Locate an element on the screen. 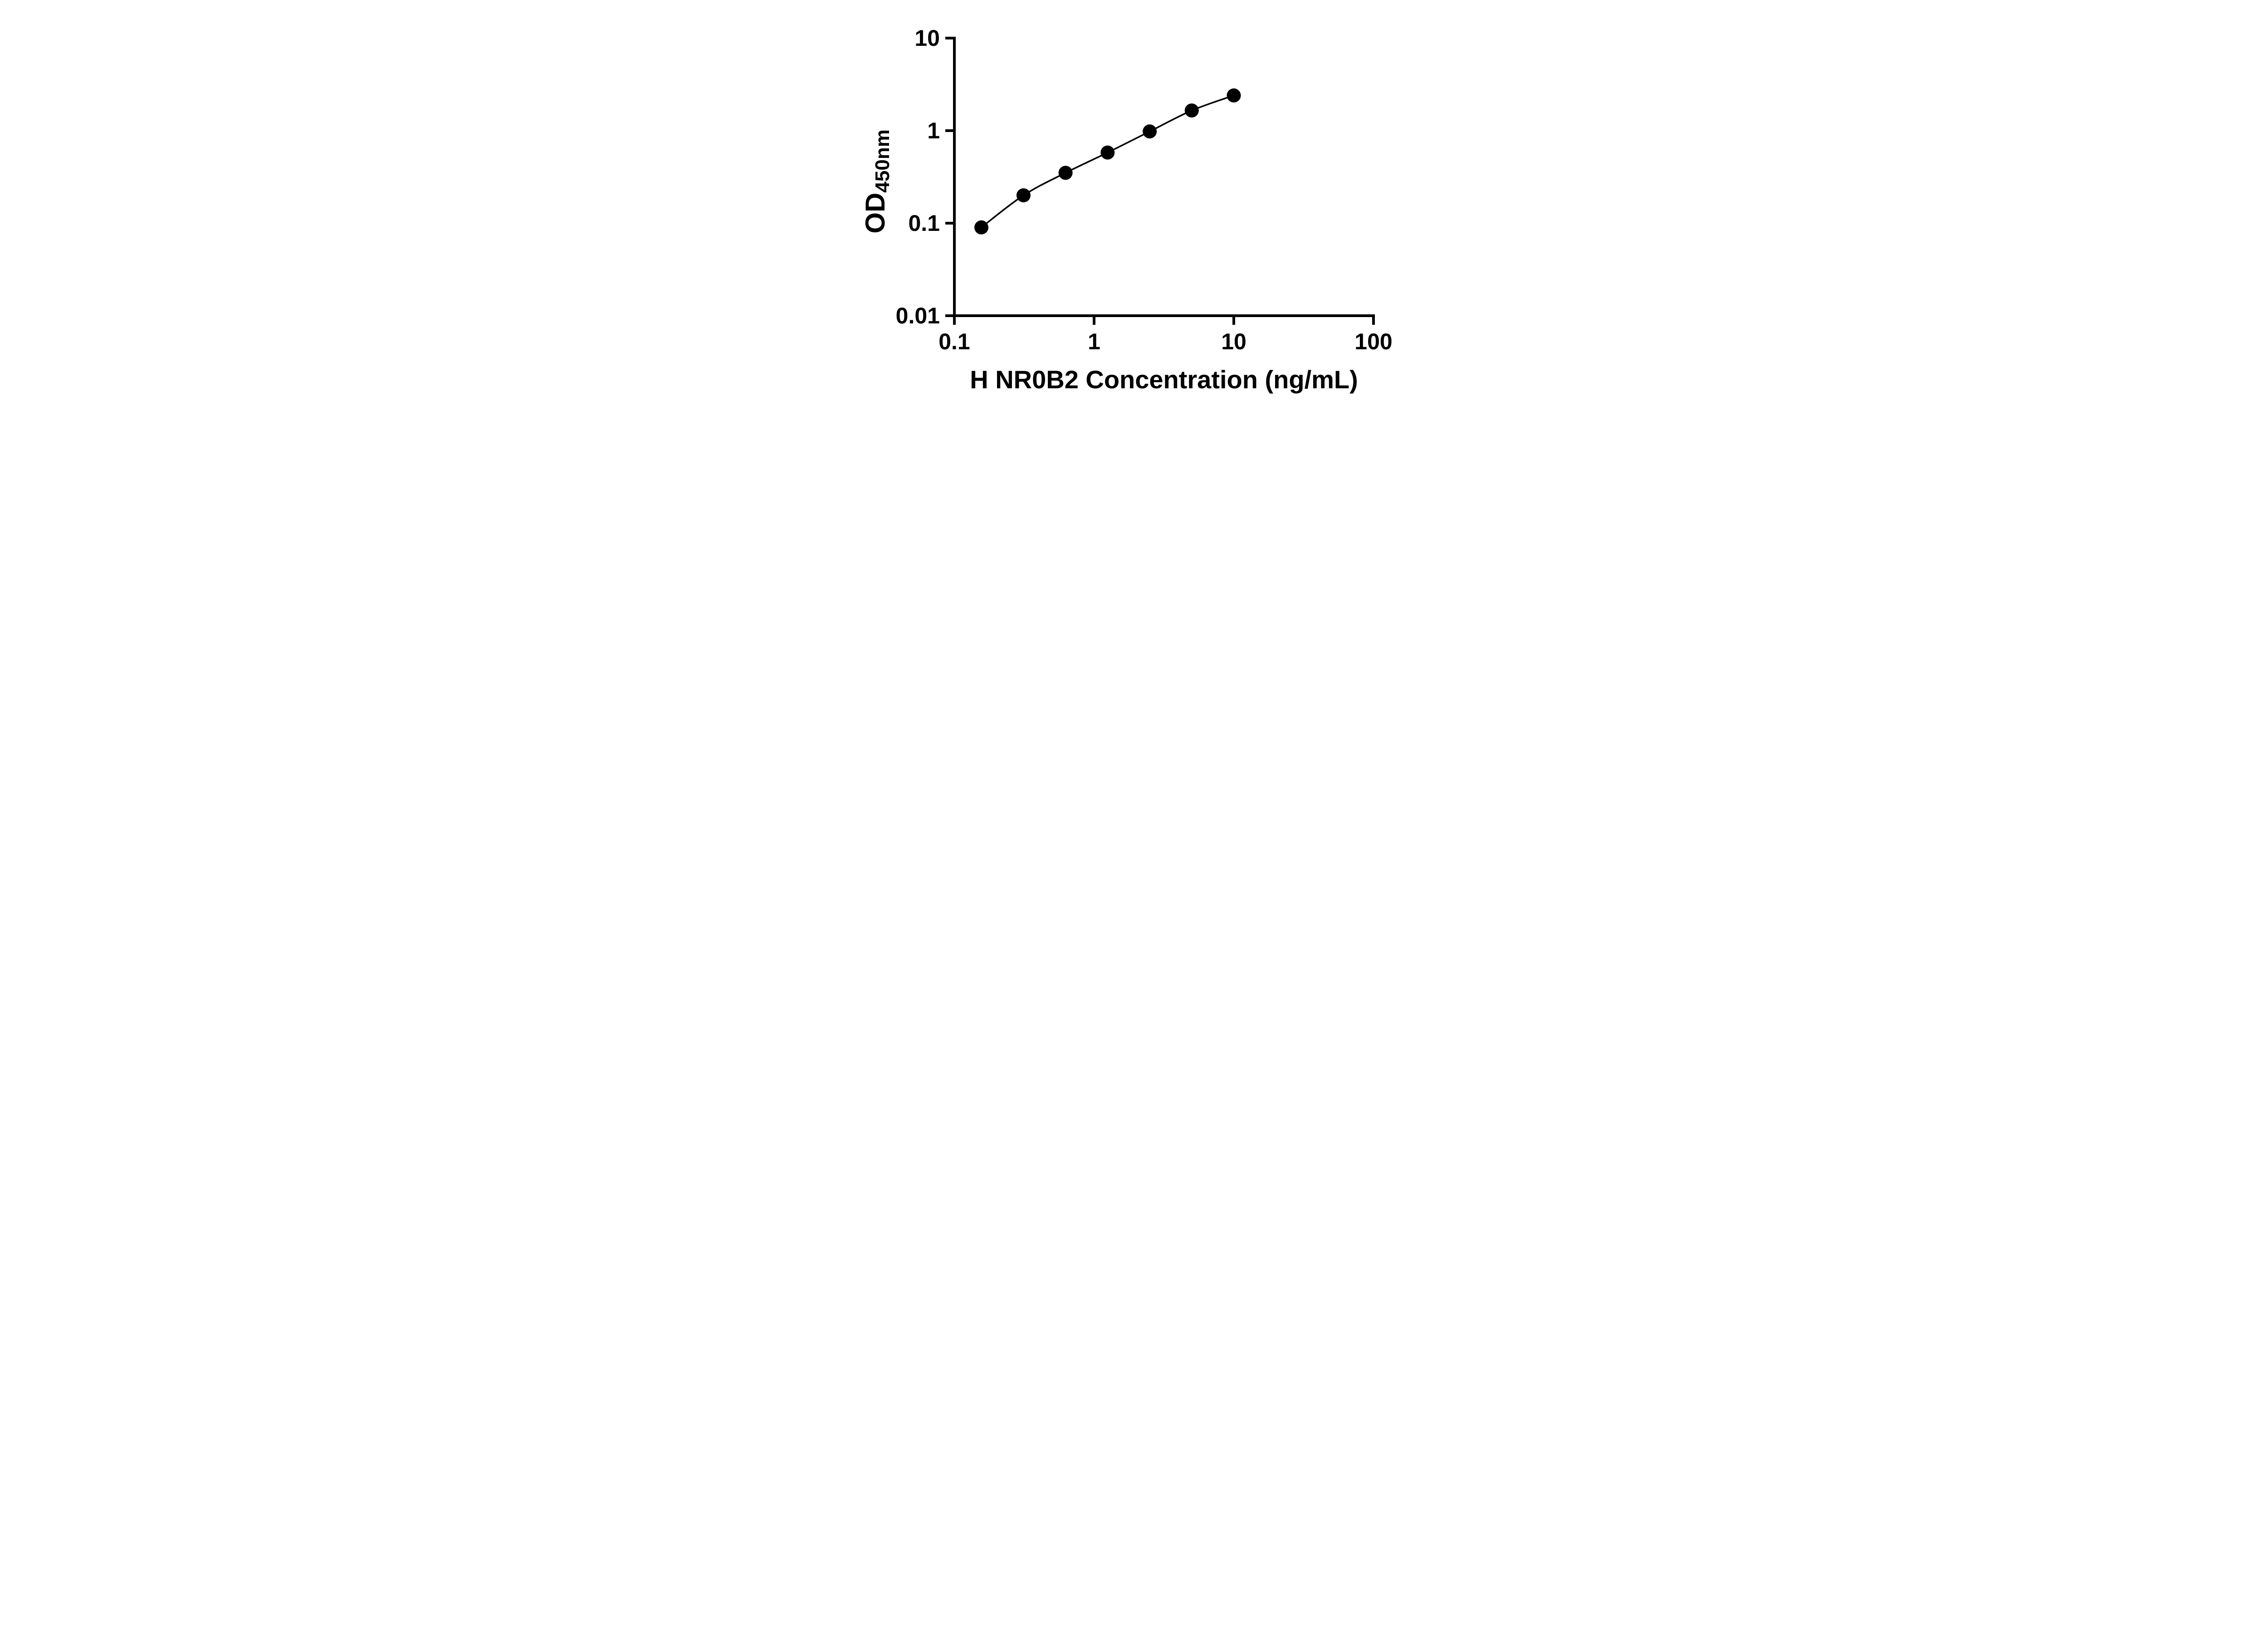 The height and width of the screenshot is (1633, 2268). y-tick-label: 10 is located at coordinates (927, 38).